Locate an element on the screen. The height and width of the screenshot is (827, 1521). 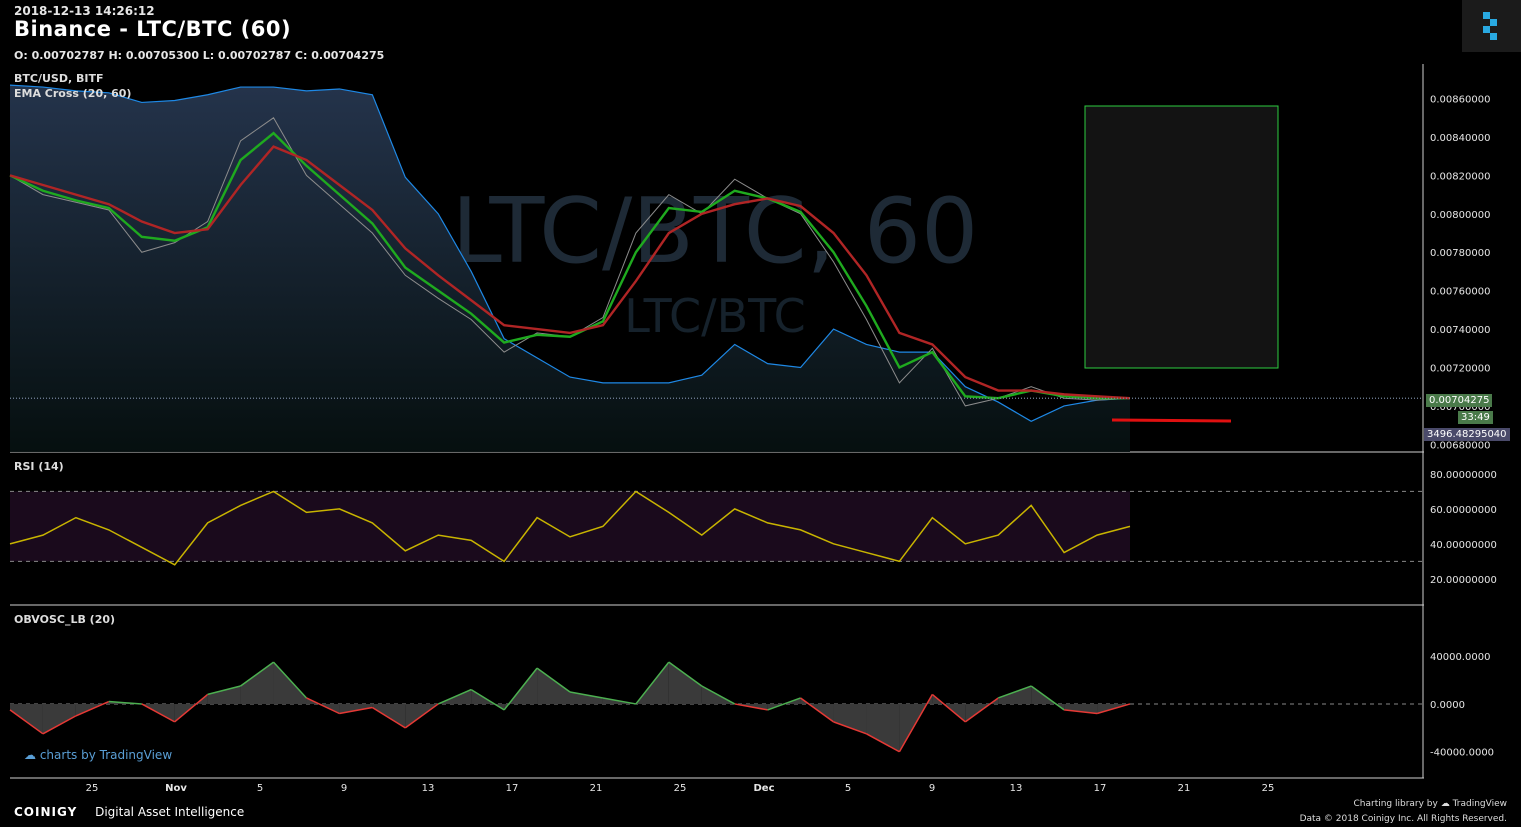
chart-title: Binance - LTC/BTC (60) is located at coordinates (153, 29).